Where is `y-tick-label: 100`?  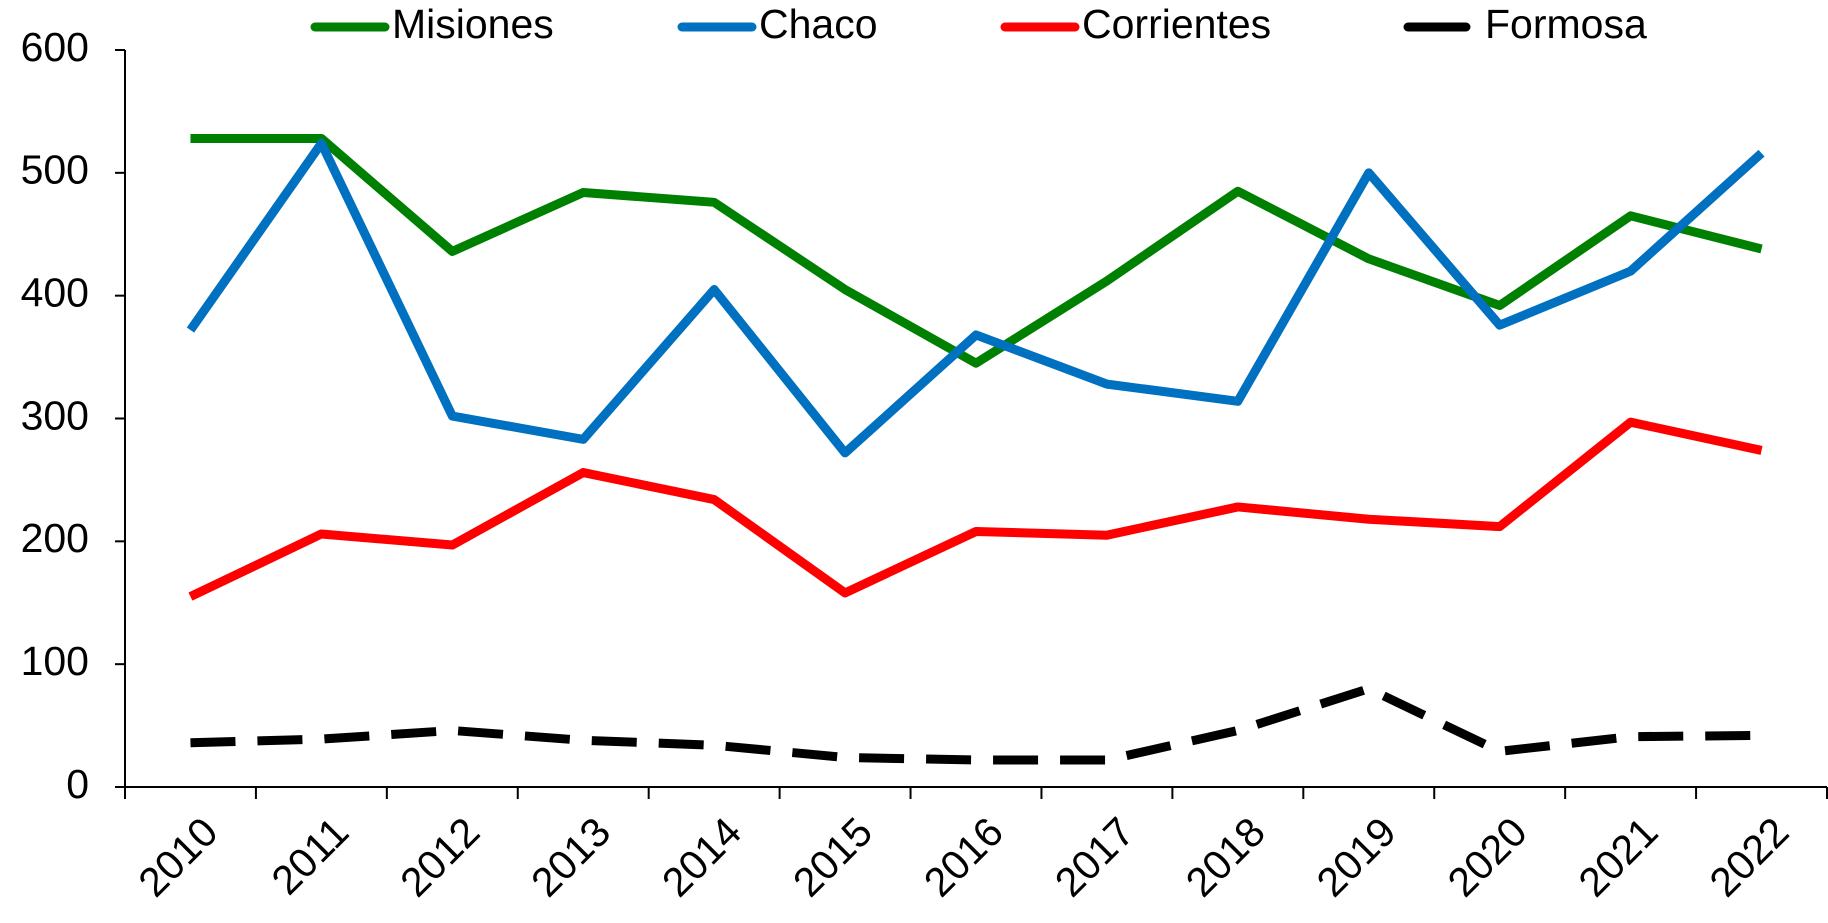 y-tick-label: 100 is located at coordinates (55, 661).